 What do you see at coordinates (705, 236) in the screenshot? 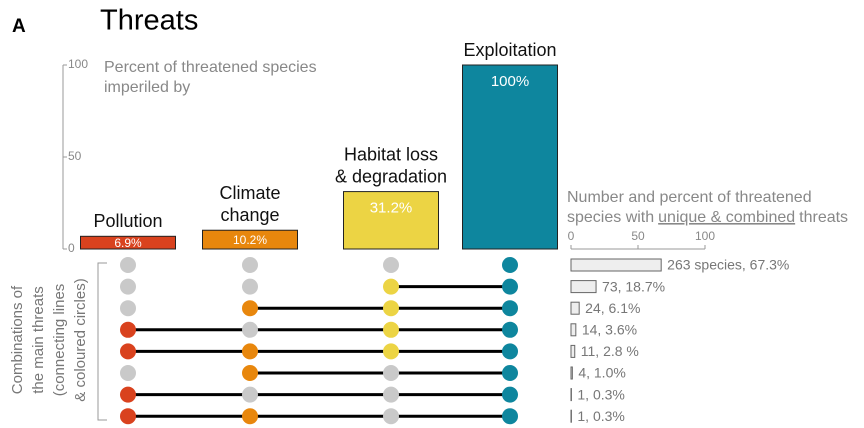
I see `x-tick-label: 100` at bounding box center [705, 236].